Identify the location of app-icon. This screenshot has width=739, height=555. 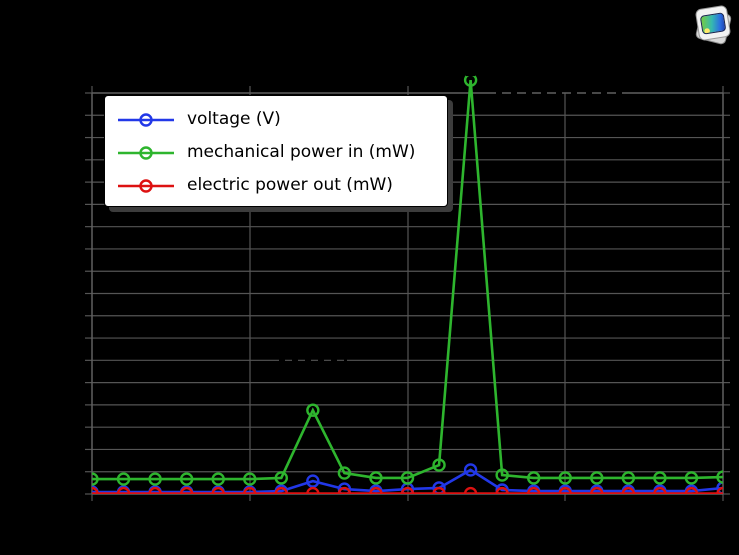
(713, 25).